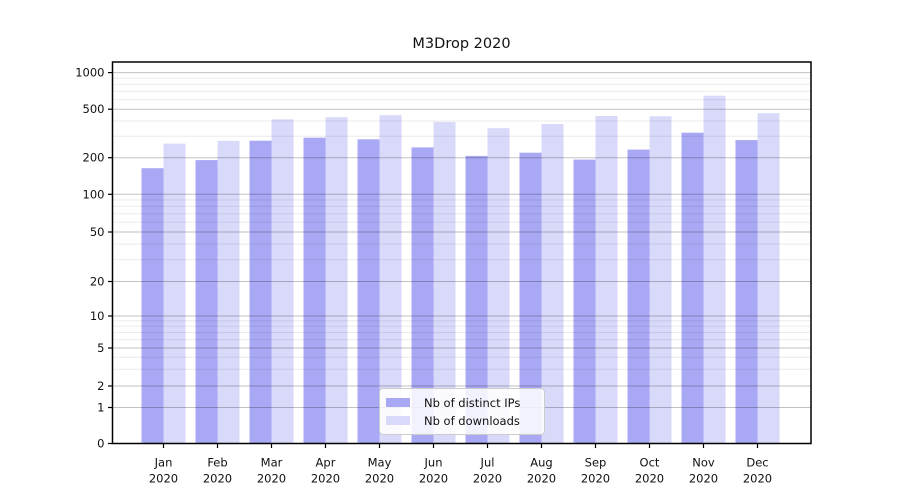 This screenshot has height=500, width=900. Describe the element at coordinates (326, 463) in the screenshot. I see `svg-text: Apr` at that location.